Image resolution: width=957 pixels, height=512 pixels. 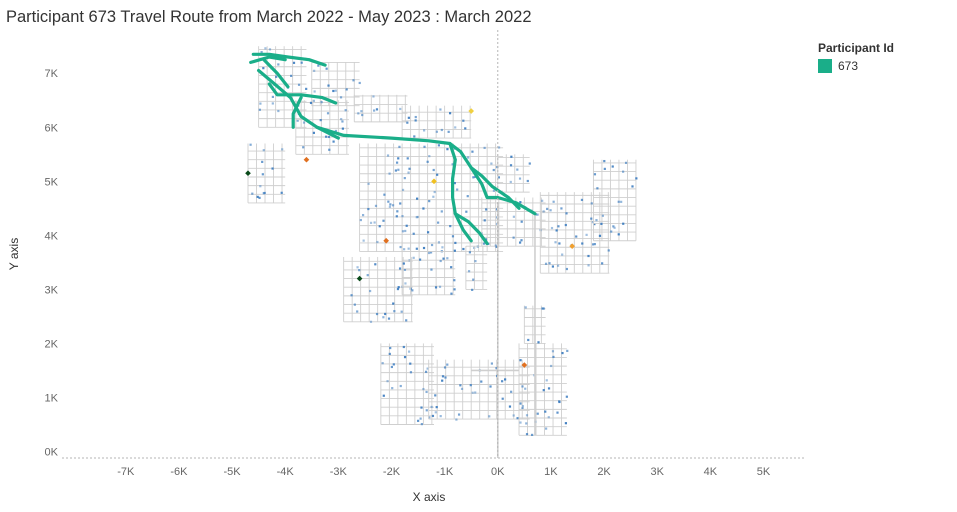 What do you see at coordinates (14, 254) in the screenshot?
I see `y-axis-title: Y axis` at bounding box center [14, 254].